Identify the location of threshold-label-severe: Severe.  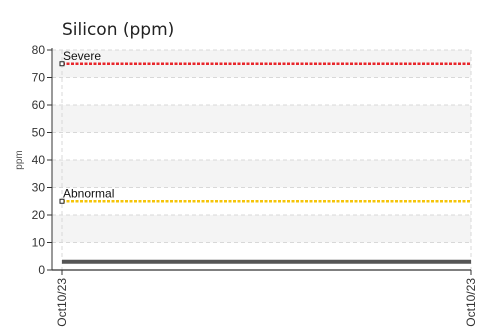
(82, 56).